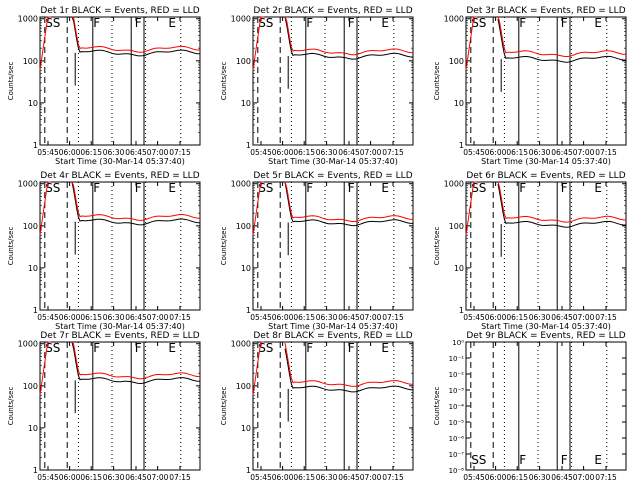 The height and width of the screenshot is (480, 640). Describe the element at coordinates (119, 336) in the screenshot. I see `plot-title: Det 7r BLACK = Events, RED = LLD` at that location.